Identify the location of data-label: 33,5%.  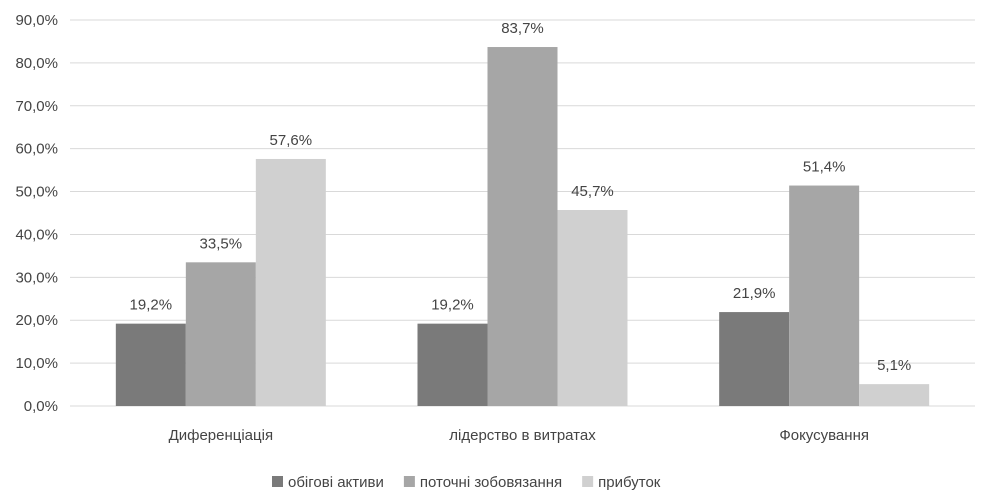
(221, 243).